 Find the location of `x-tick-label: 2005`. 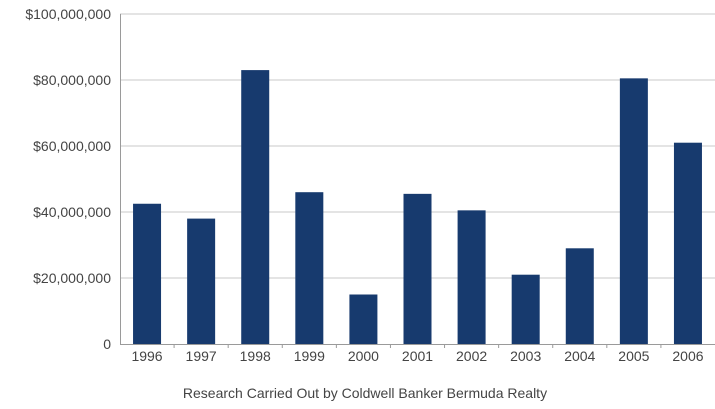

x-tick-label: 2005 is located at coordinates (633, 356).